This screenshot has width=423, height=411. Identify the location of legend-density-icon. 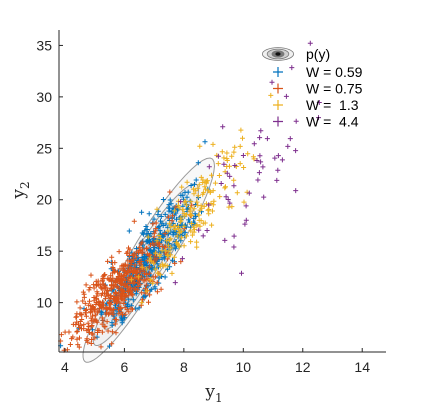
(278, 54).